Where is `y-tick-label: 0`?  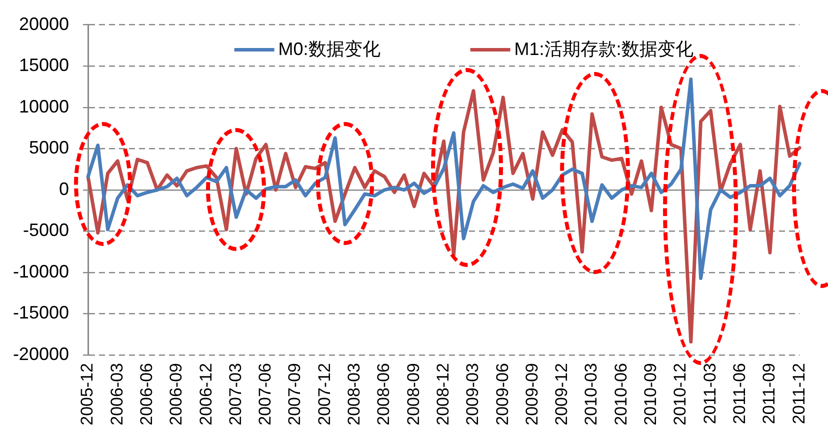
y-tick-label: 0 is located at coordinates (63, 188).